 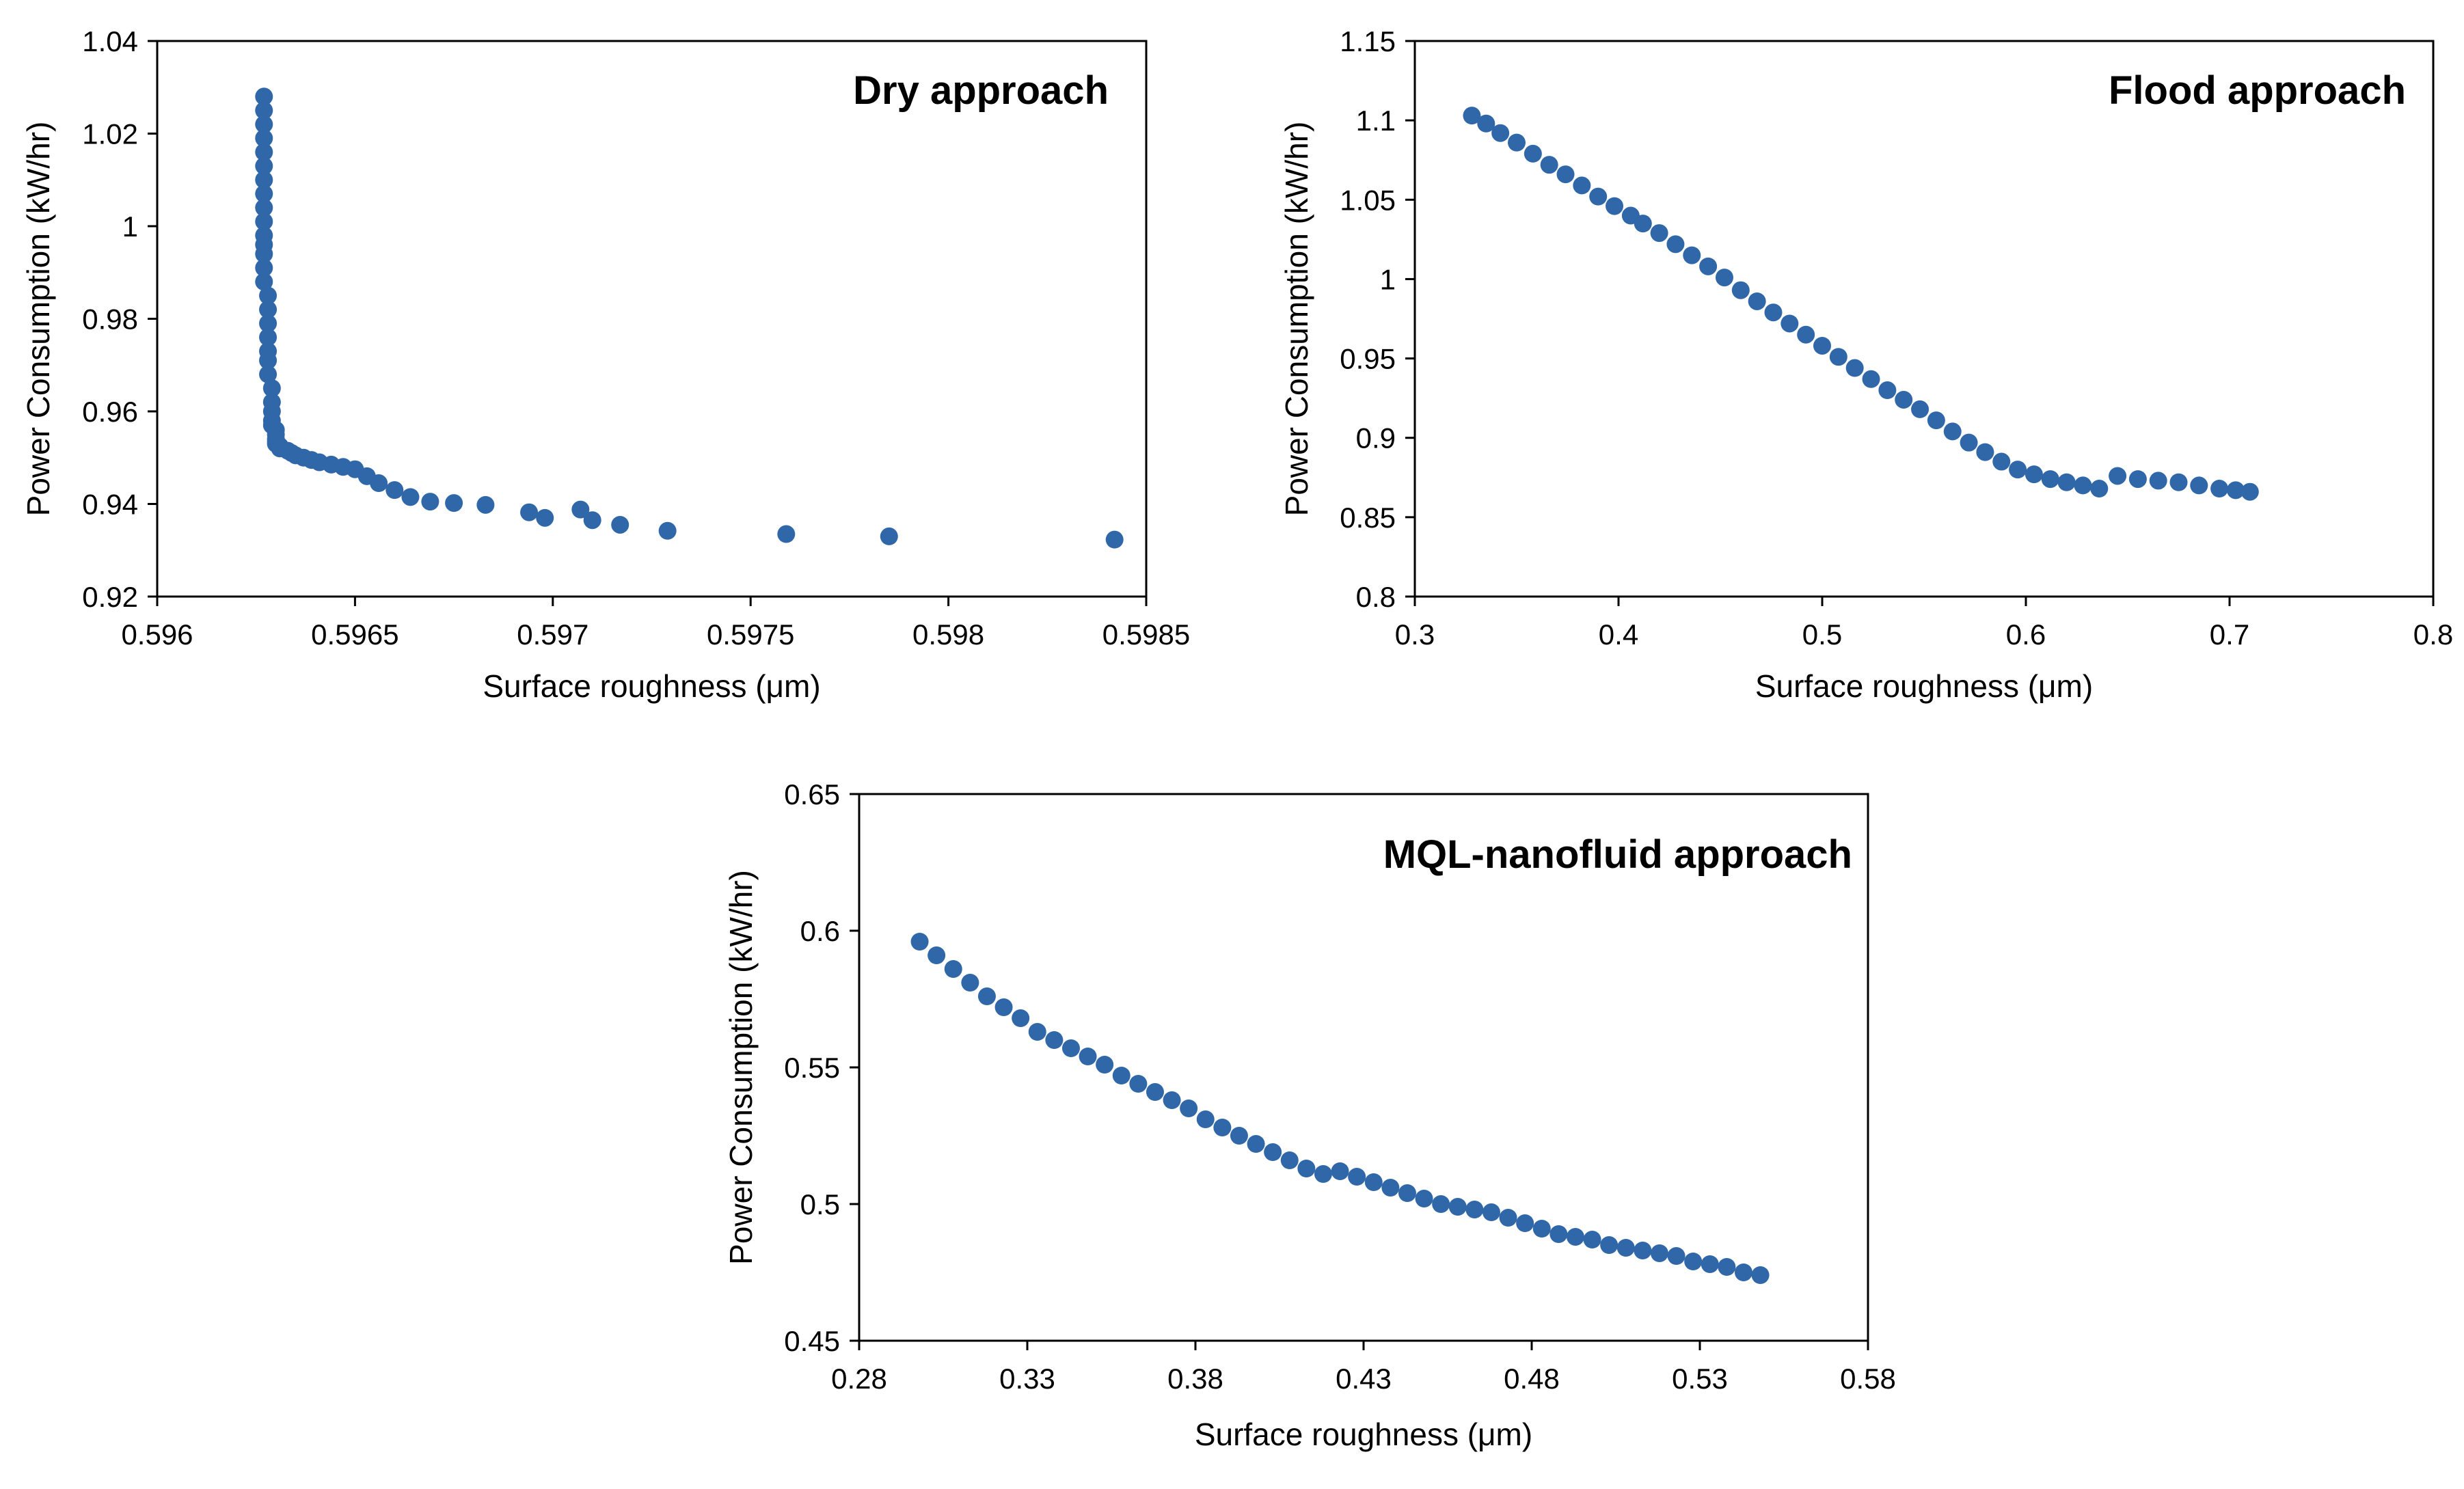 What do you see at coordinates (812, 1341) in the screenshot?
I see `y-tick-label: 0.45` at bounding box center [812, 1341].